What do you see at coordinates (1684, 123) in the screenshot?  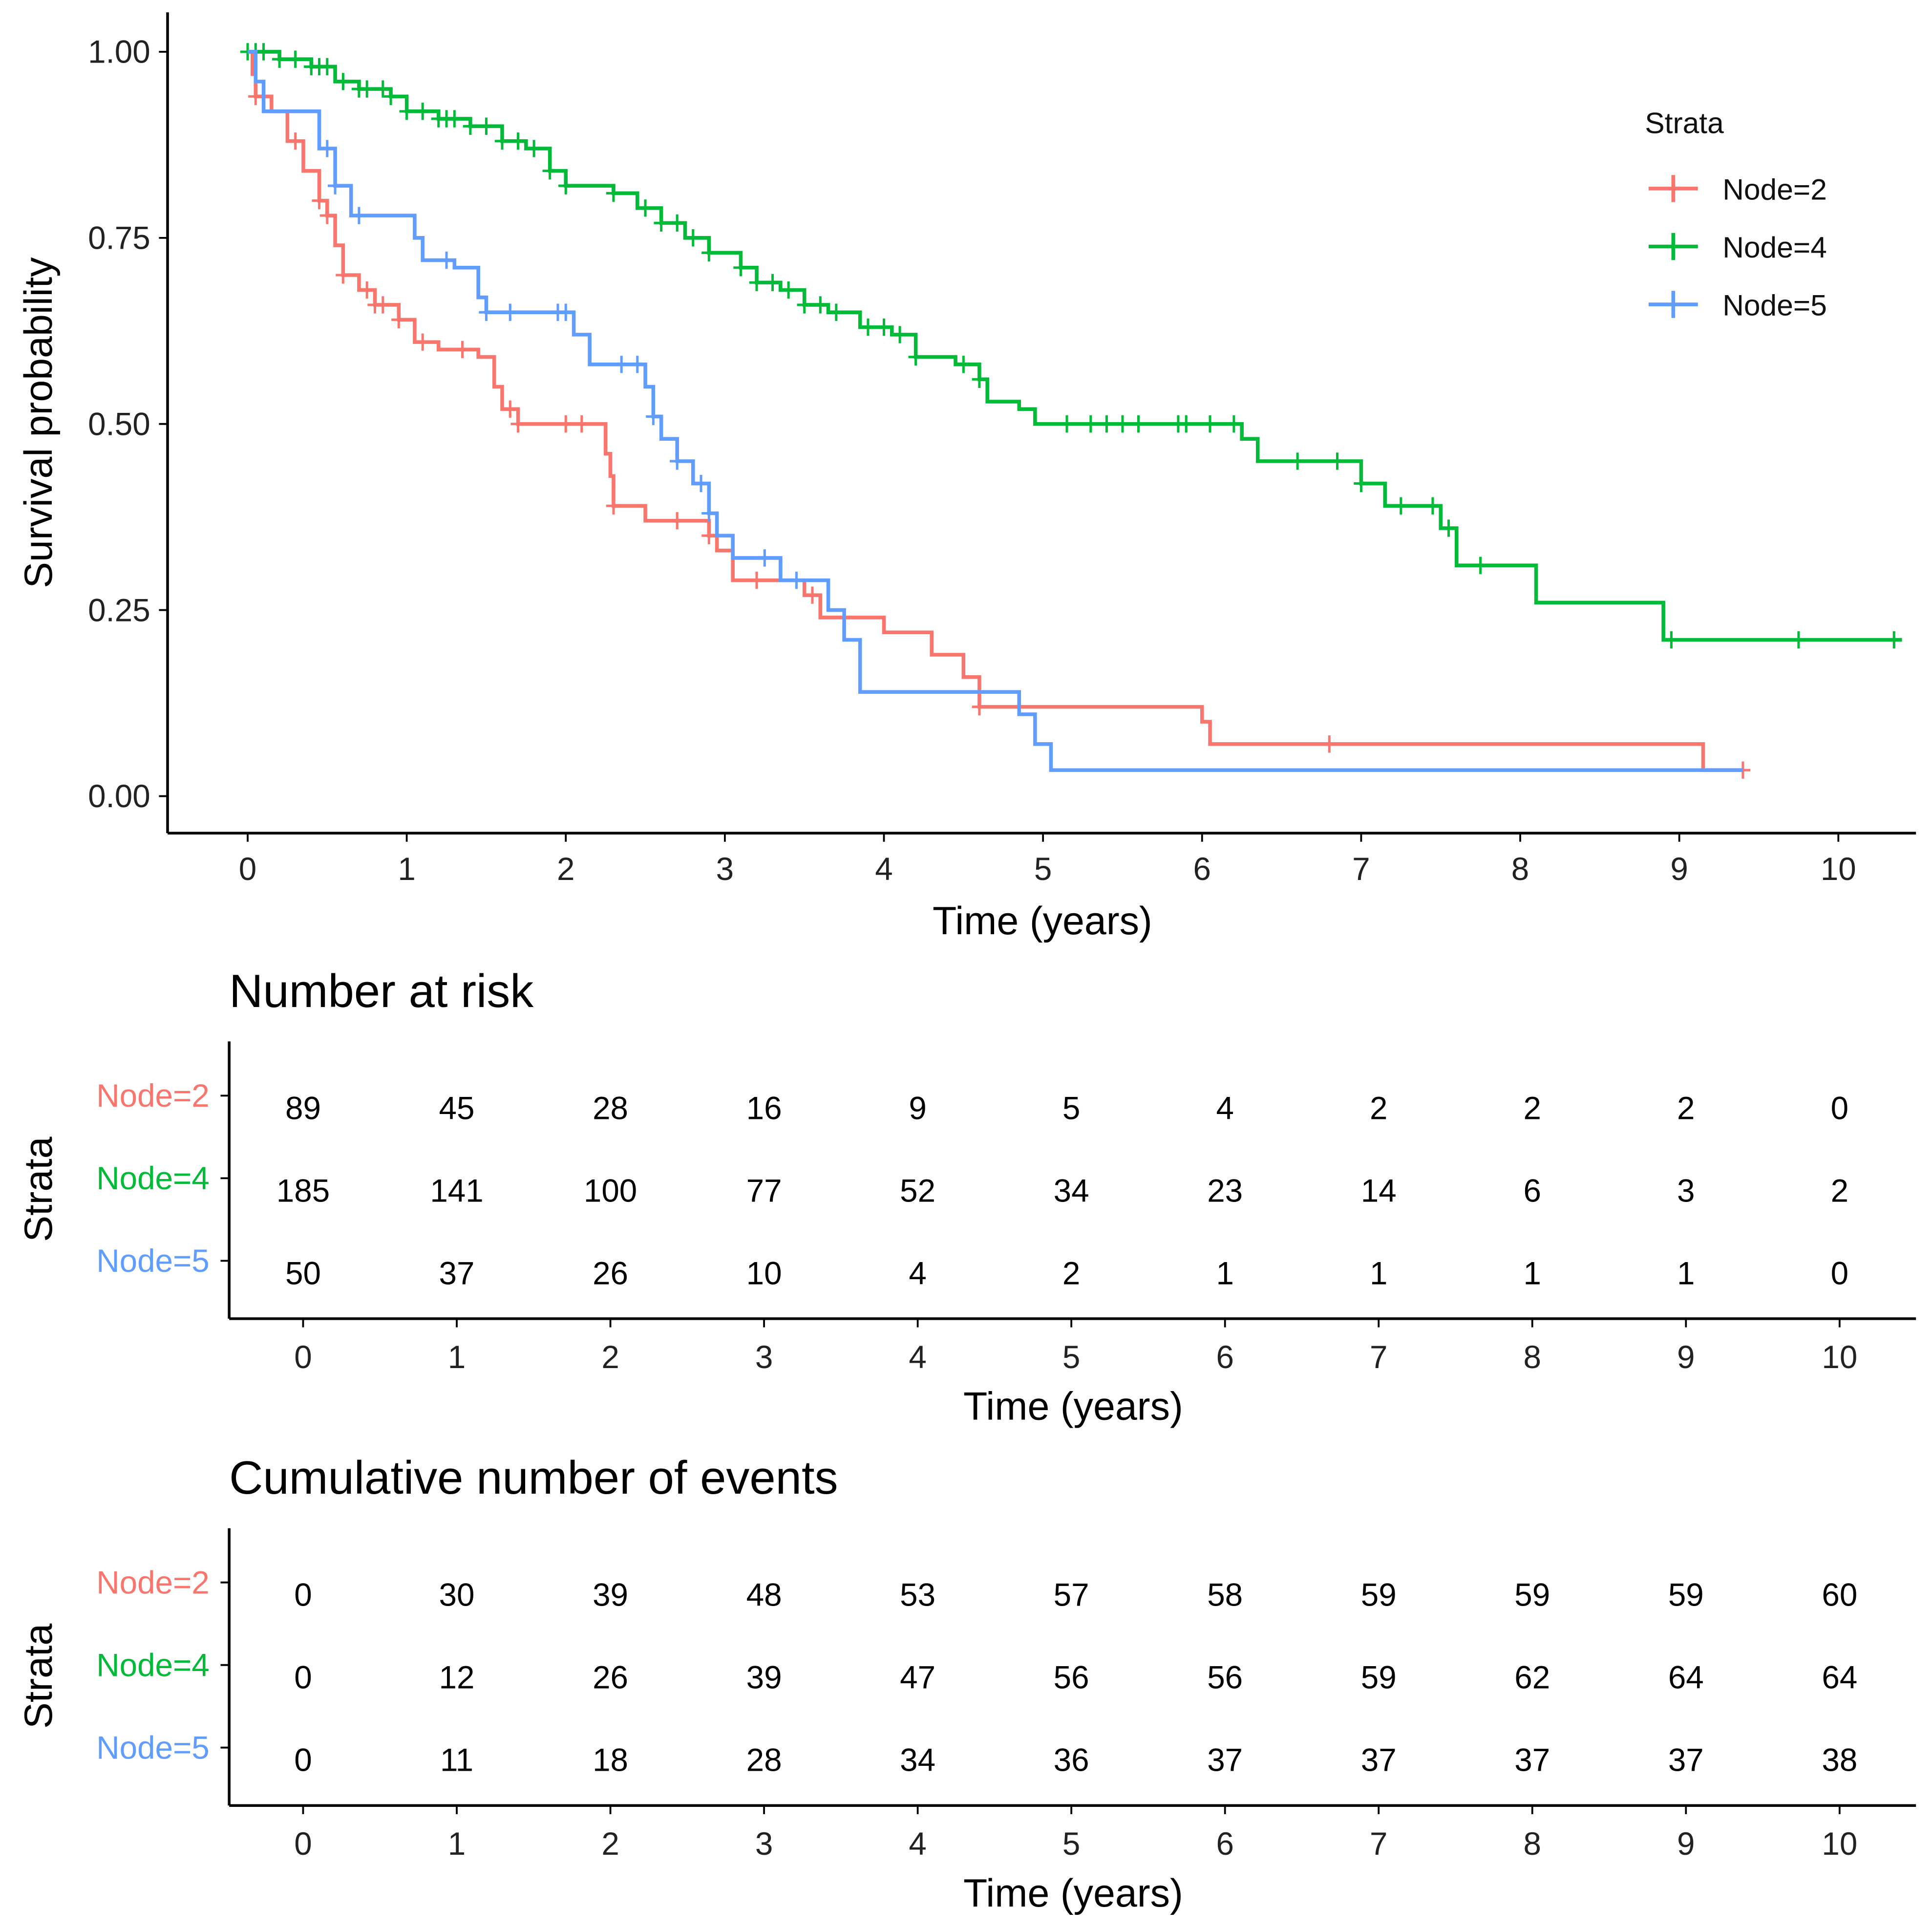 I see `legend-title: Strata` at bounding box center [1684, 123].